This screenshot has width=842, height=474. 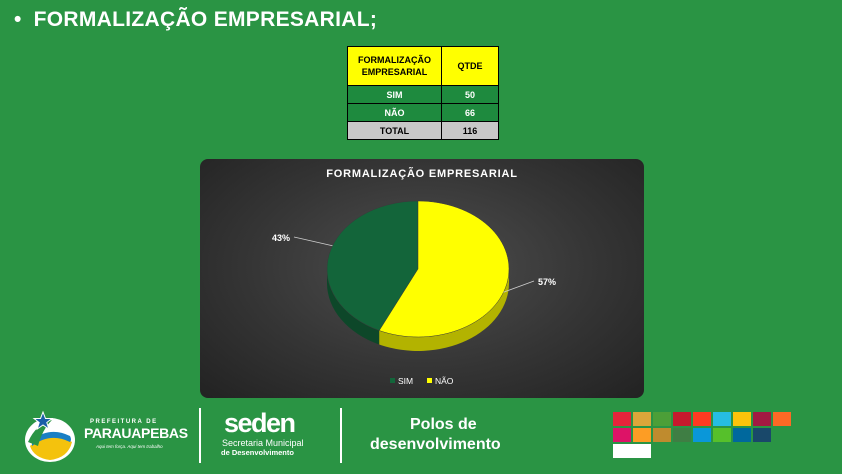 I want to click on ods-14-icon, so click(x=702, y=435).